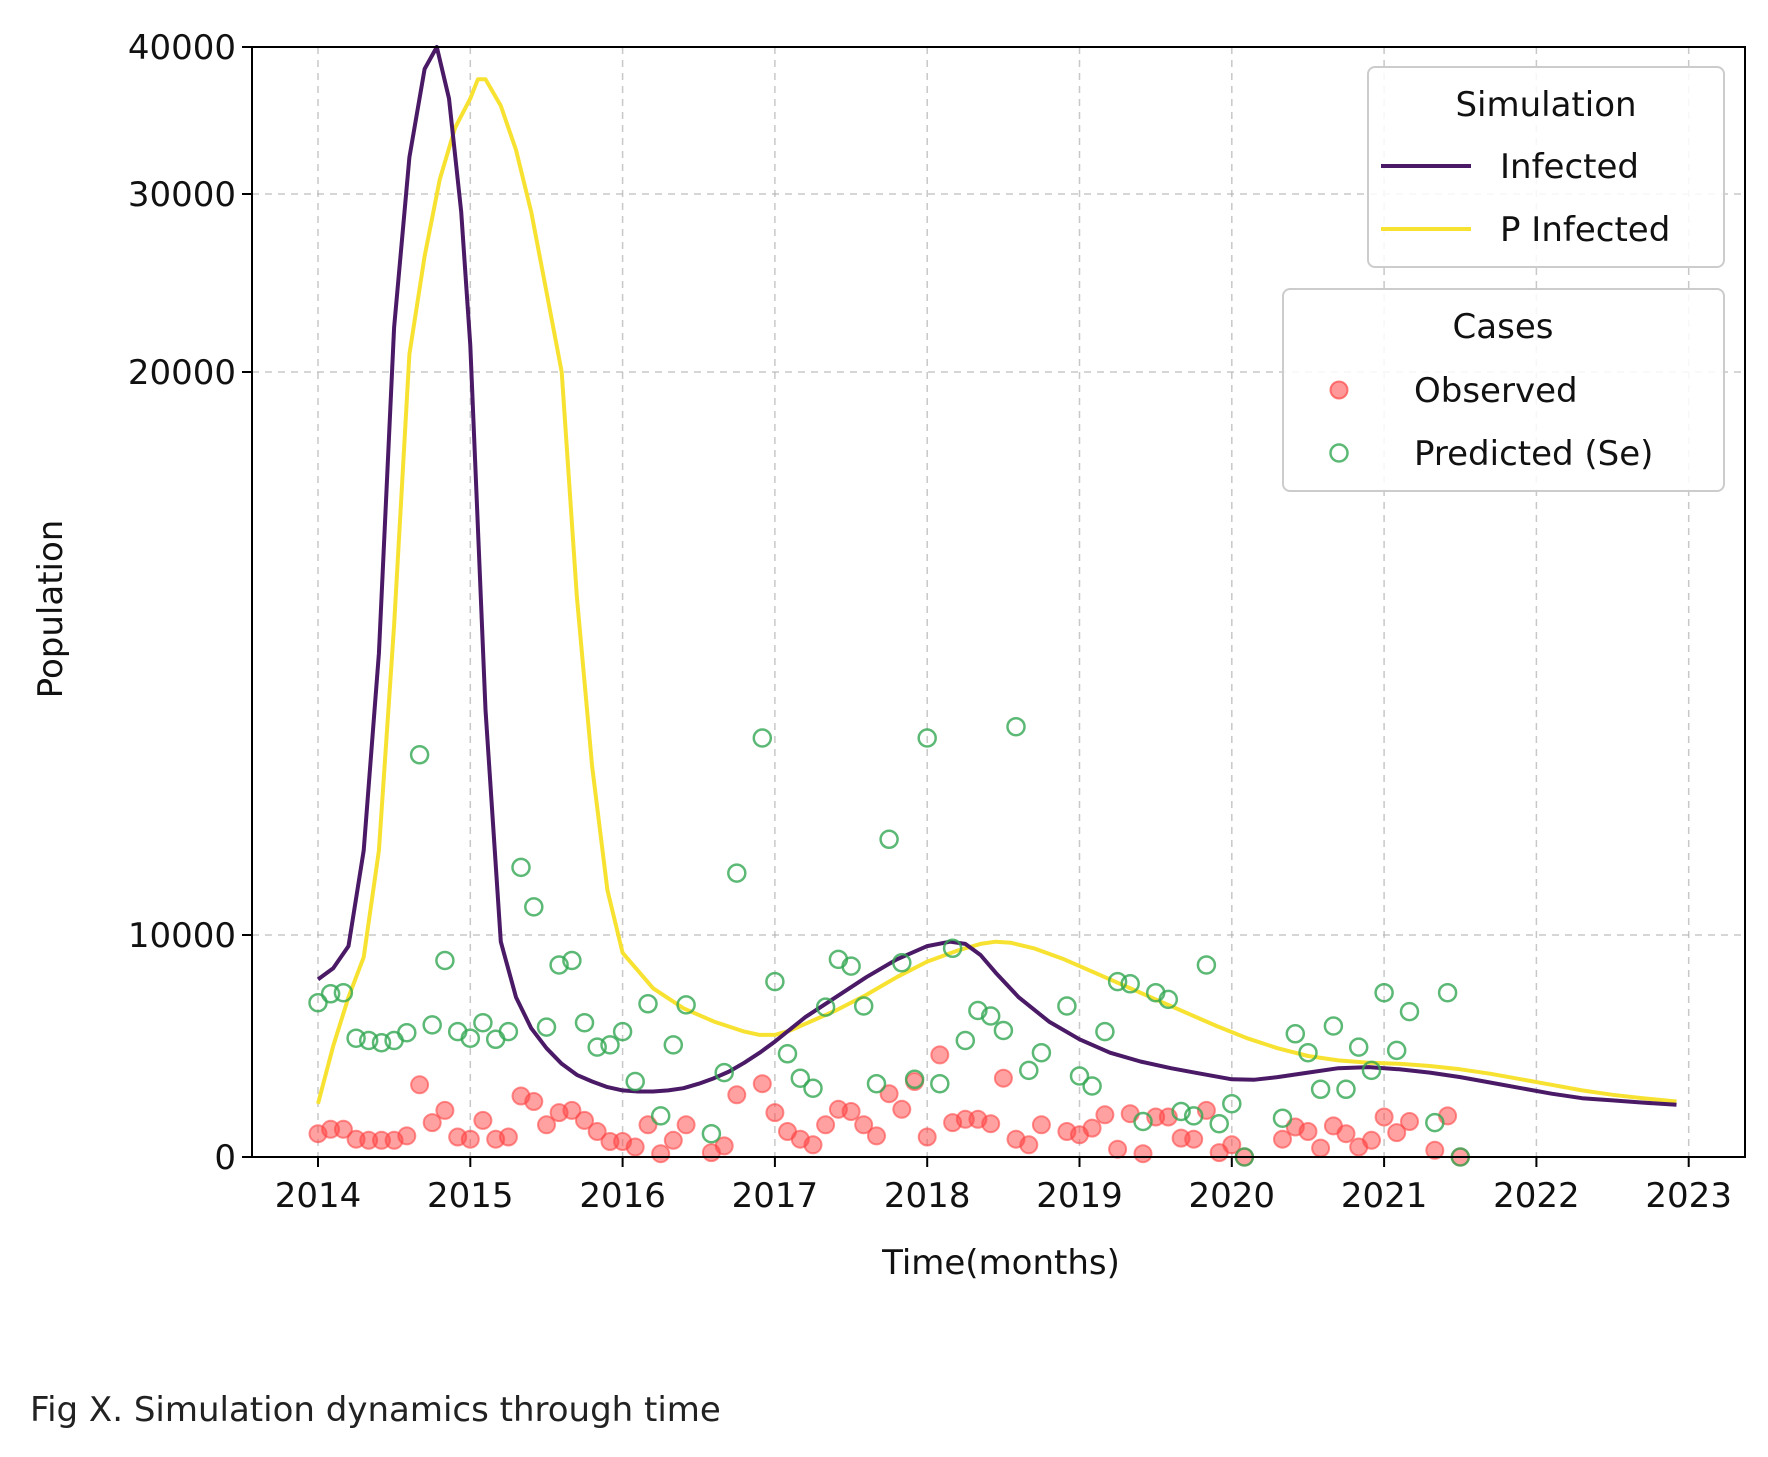 The height and width of the screenshot is (1457, 1768). What do you see at coordinates (1546, 167) in the screenshot?
I see `legend-simulation: Simulation Infected P Infected` at bounding box center [1546, 167].